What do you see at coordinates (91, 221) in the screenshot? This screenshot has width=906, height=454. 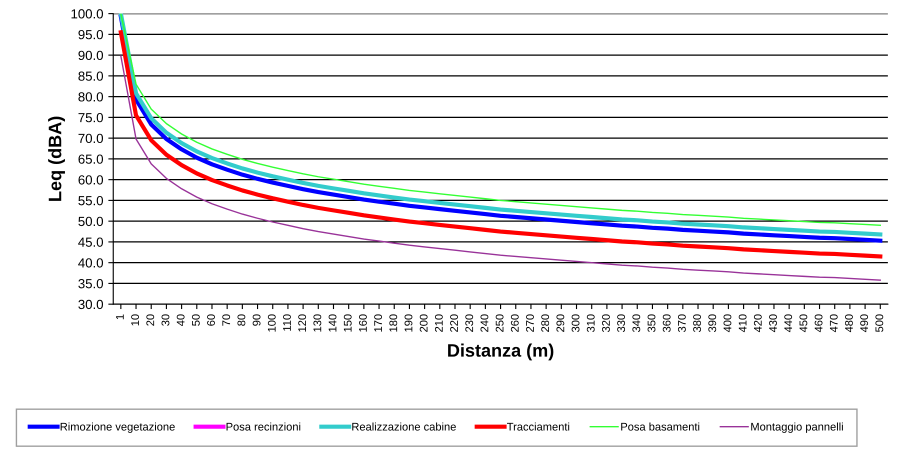 I see `y-tick-label: 50.0` at bounding box center [91, 221].